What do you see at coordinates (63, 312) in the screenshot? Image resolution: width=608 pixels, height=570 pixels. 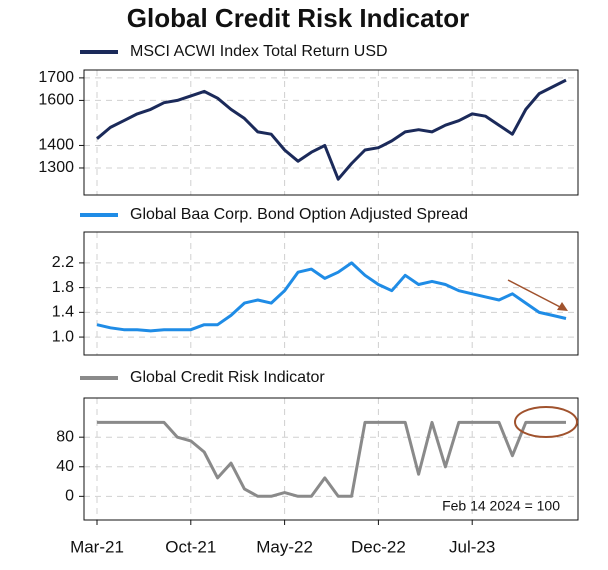 I see `y-tick-label: 1.4` at bounding box center [63, 312].